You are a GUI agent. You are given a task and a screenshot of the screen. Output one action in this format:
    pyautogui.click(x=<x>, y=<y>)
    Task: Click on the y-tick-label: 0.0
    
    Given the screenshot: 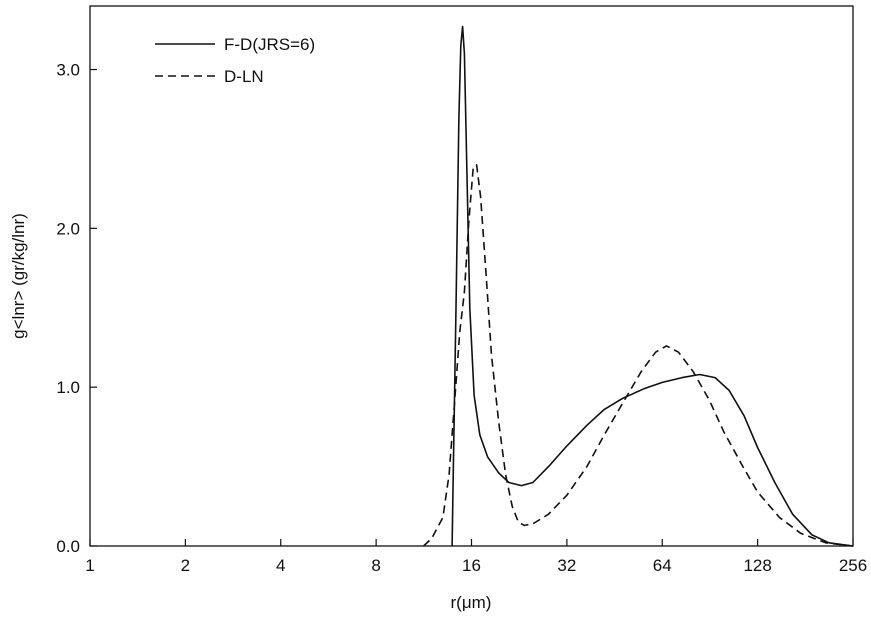 What is the action you would take?
    pyautogui.click(x=68, y=546)
    